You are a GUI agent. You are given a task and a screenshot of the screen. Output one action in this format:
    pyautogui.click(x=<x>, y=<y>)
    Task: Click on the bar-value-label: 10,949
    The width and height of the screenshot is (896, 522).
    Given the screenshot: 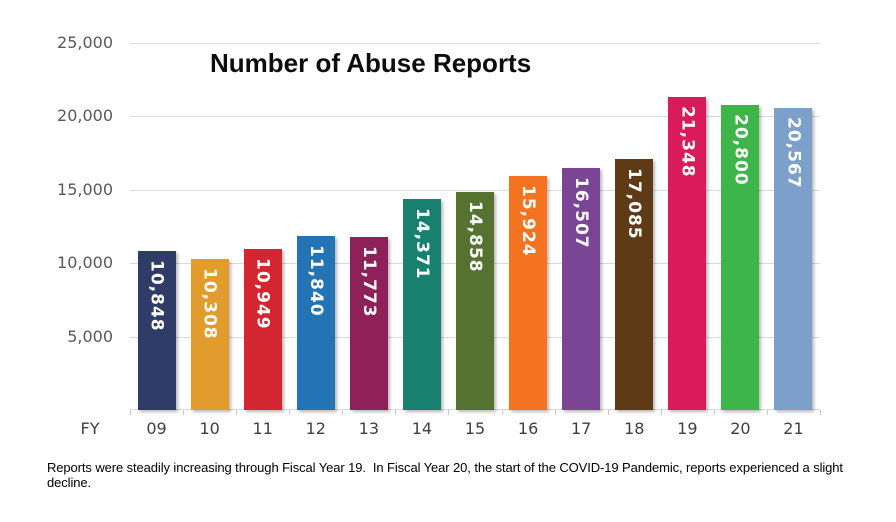 What is the action you would take?
    pyautogui.click(x=262, y=294)
    